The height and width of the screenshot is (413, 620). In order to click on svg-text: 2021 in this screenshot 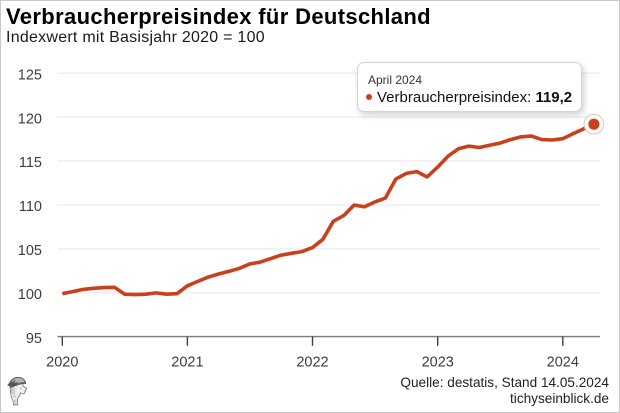, I will do `click(187, 363)`.